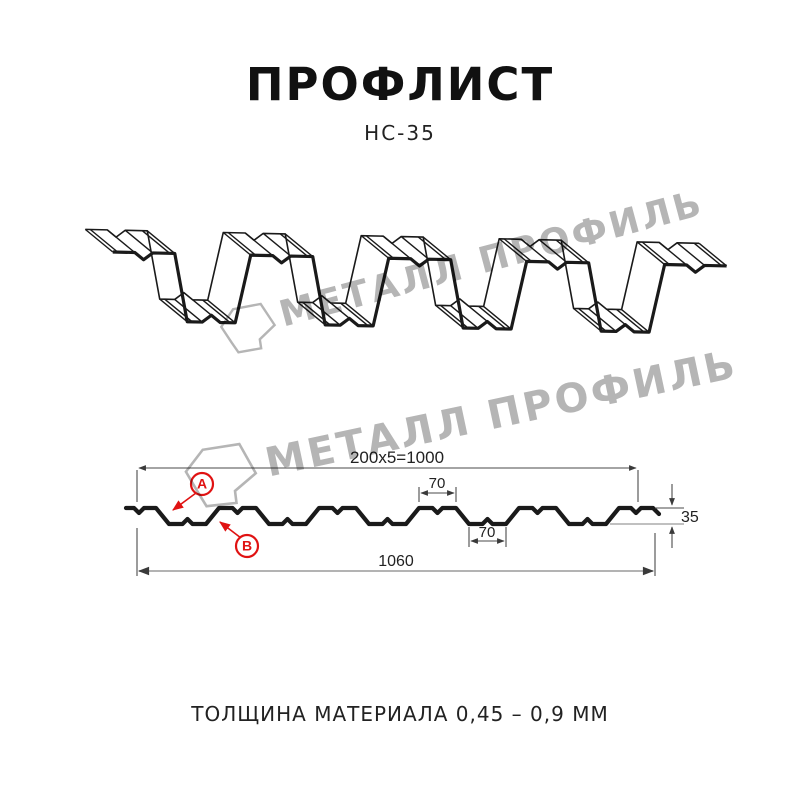  I want to click on dim-valley-bottom-label: 70, so click(487, 532).